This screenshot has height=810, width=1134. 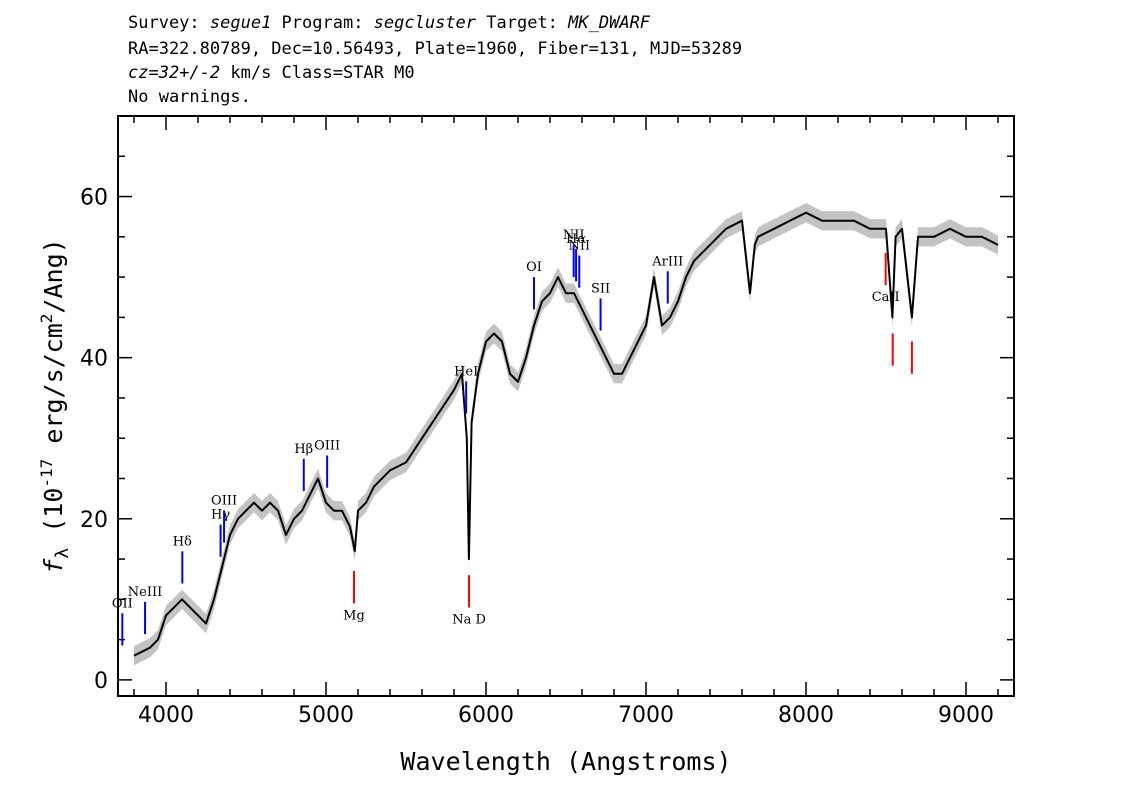 I want to click on emission-line-label: SII, so click(x=600, y=288).